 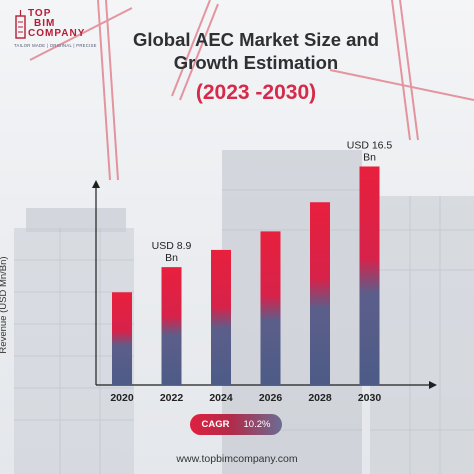 I want to click on x-tick-label-2022: 2022, so click(x=172, y=398).